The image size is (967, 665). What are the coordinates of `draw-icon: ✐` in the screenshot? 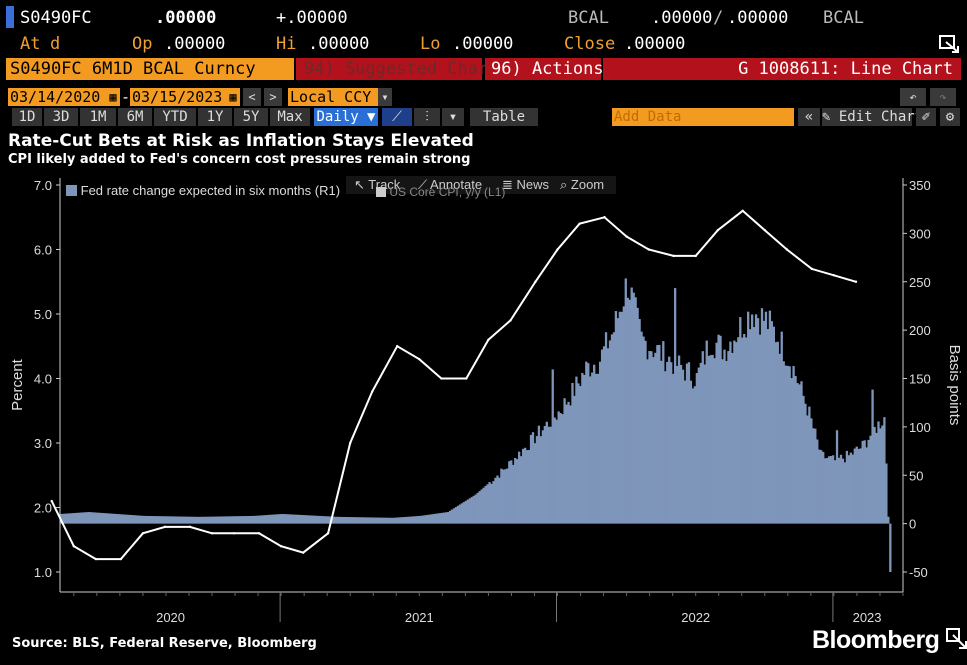 It's located at (926, 117).